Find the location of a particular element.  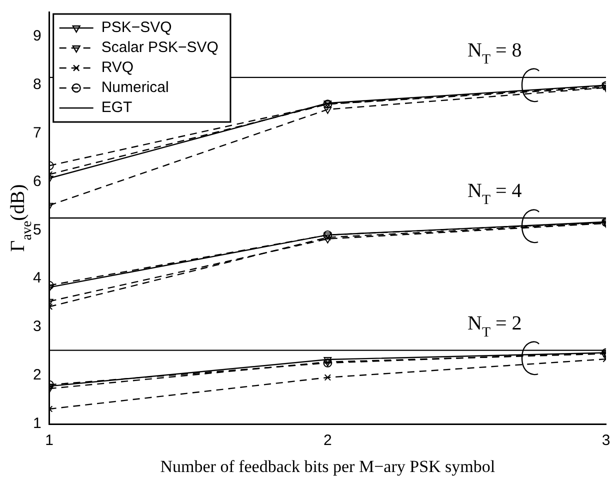

x-tick-label: 1 is located at coordinates (49, 441).